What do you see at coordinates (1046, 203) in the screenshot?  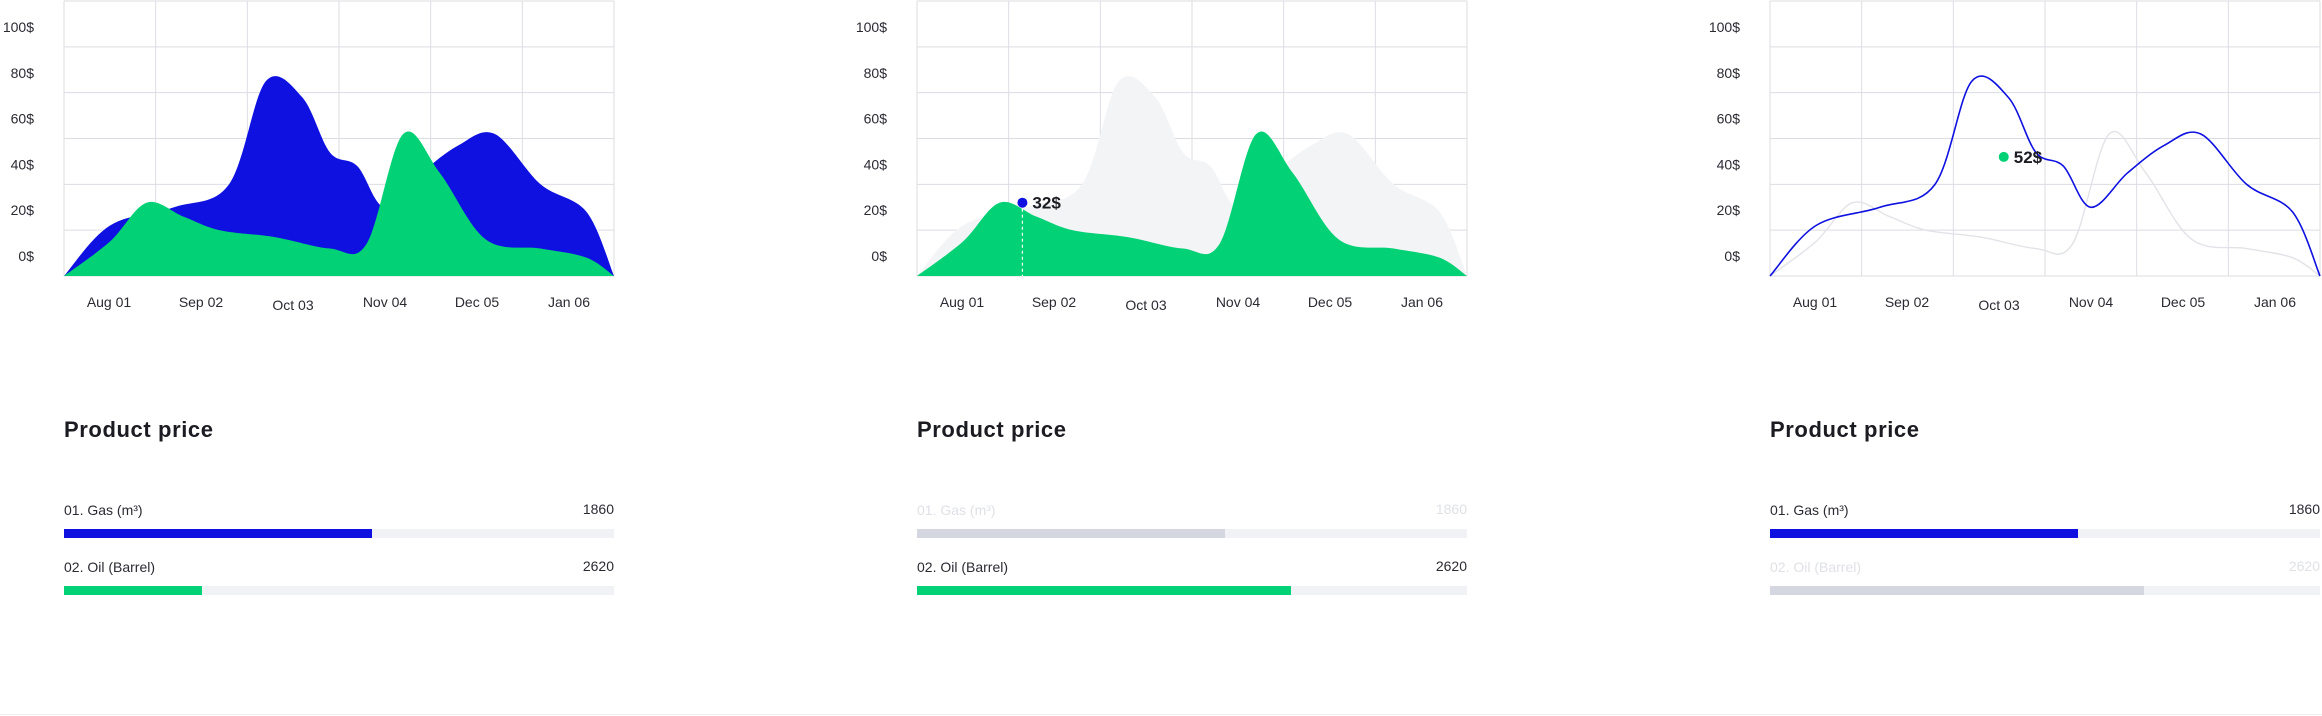 I see `annotation-label: 32$` at bounding box center [1046, 203].